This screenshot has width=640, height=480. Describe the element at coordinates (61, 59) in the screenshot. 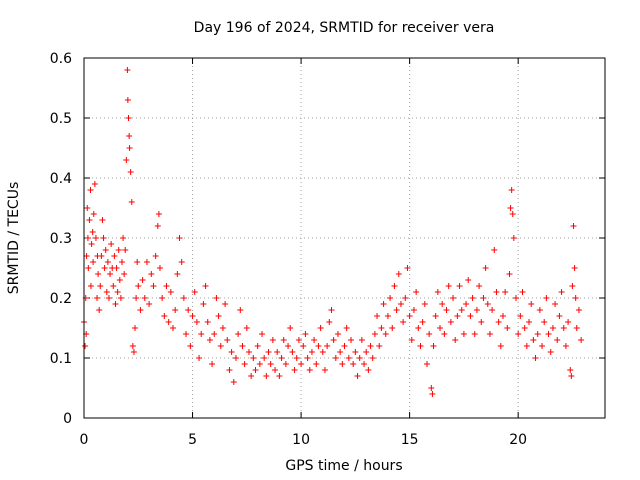

I see `y-tick-label: 0.6` at that location.